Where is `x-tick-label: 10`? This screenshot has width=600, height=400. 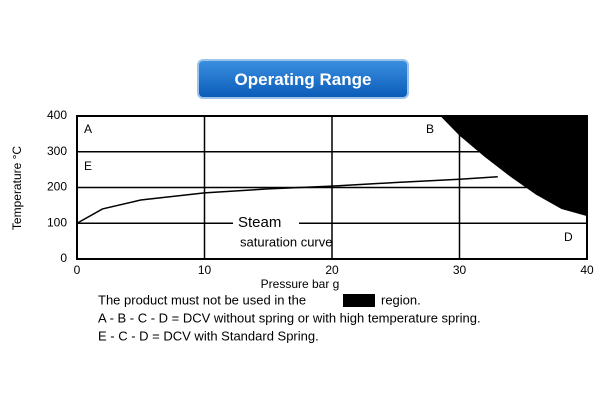
x-tick-label: 10 is located at coordinates (205, 270).